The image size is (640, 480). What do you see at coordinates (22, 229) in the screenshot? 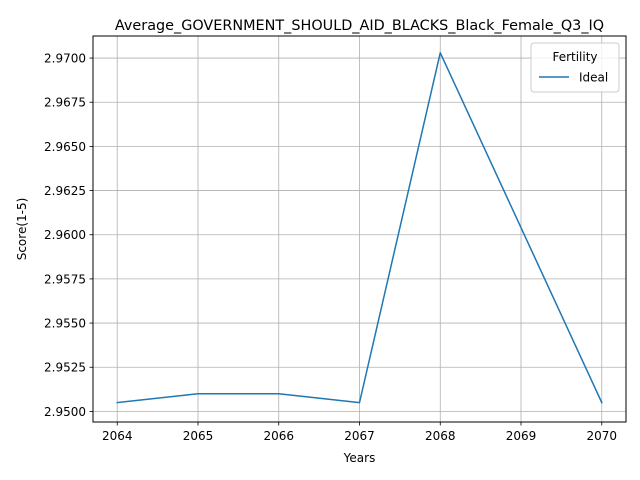
I see `y-axis-label: Score(1-5)` at bounding box center [22, 229].